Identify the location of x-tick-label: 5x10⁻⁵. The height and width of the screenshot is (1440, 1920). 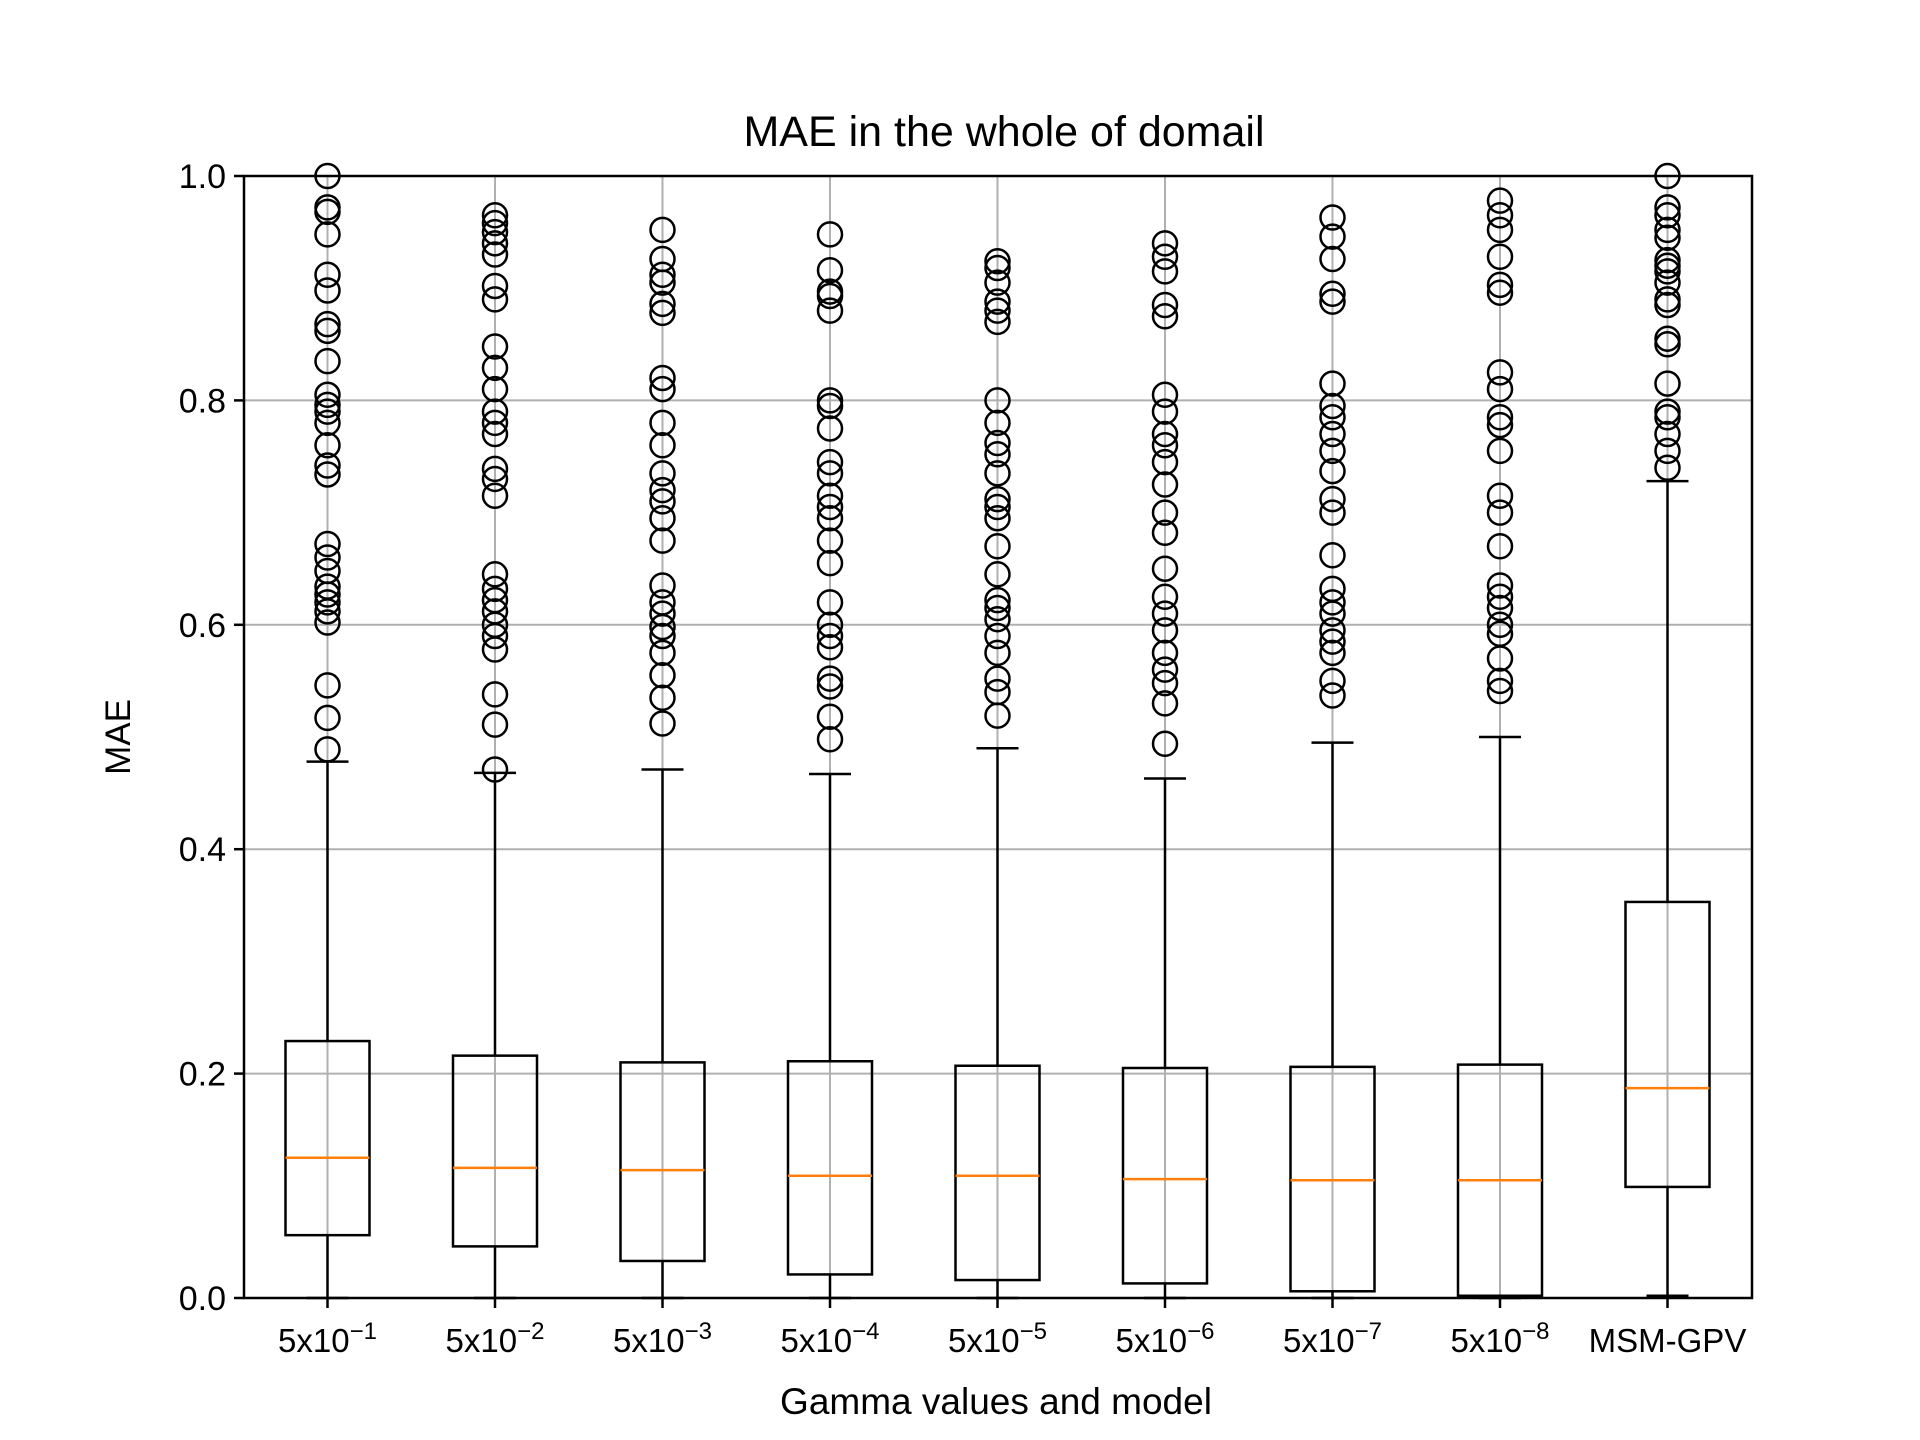
(997, 1338).